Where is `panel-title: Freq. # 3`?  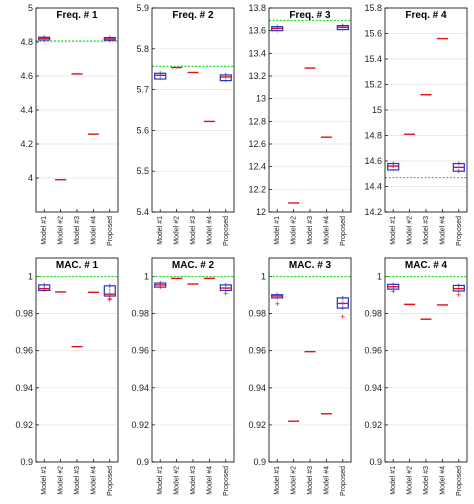 panel-title: Freq. # 3 is located at coordinates (310, 15).